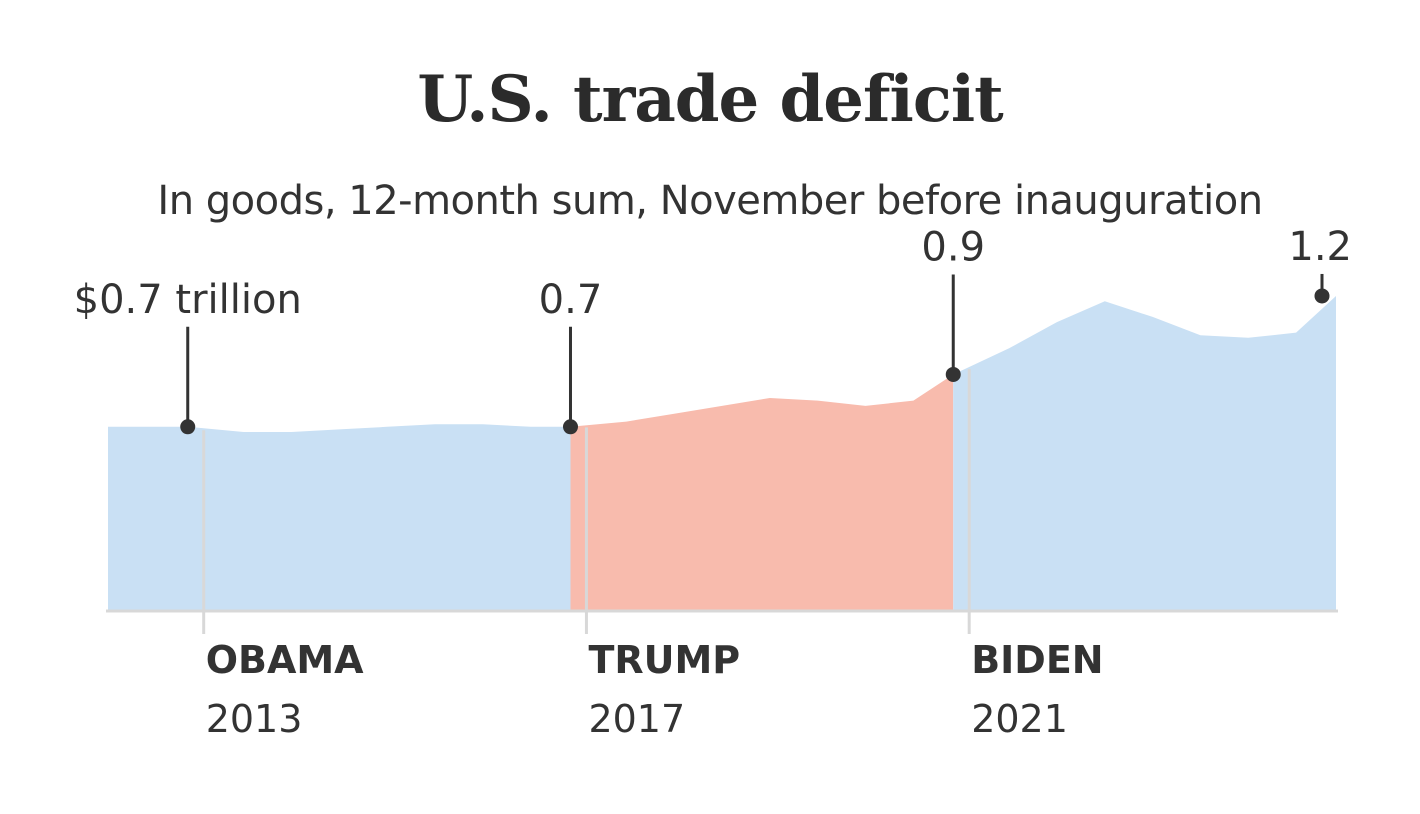 The image size is (1420, 814). What do you see at coordinates (1019, 719) in the screenshot?
I see `year-label-2021: 2021` at bounding box center [1019, 719].